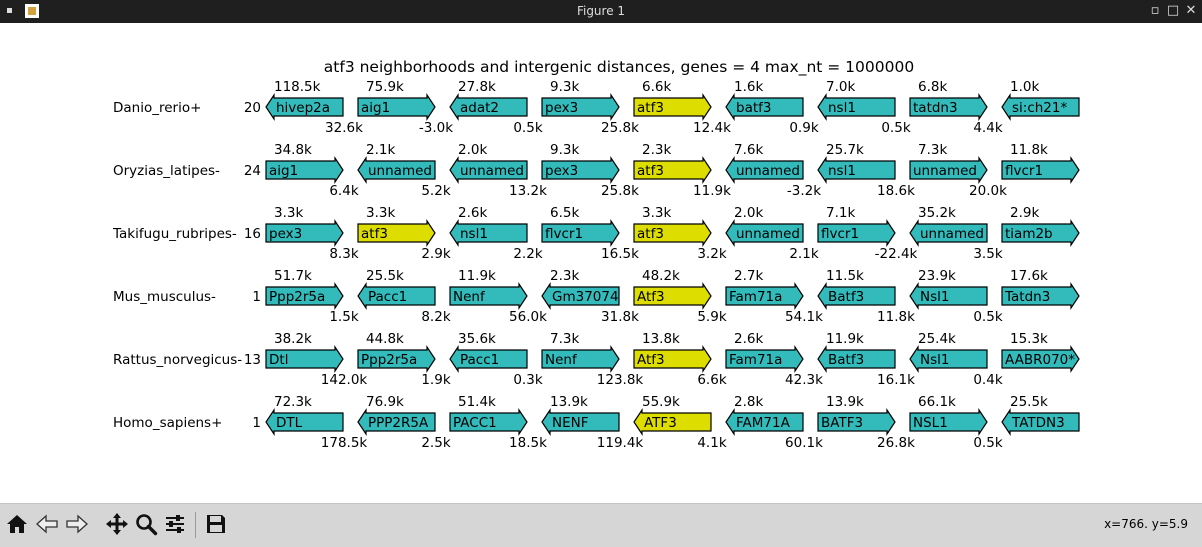 The height and width of the screenshot is (547, 1202). What do you see at coordinates (672, 359) in the screenshot?
I see `focal-gene-arrow` at bounding box center [672, 359].